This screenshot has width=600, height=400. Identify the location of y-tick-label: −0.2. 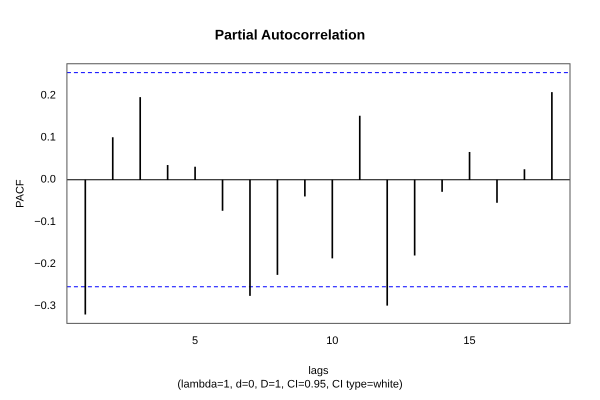
(45, 264).